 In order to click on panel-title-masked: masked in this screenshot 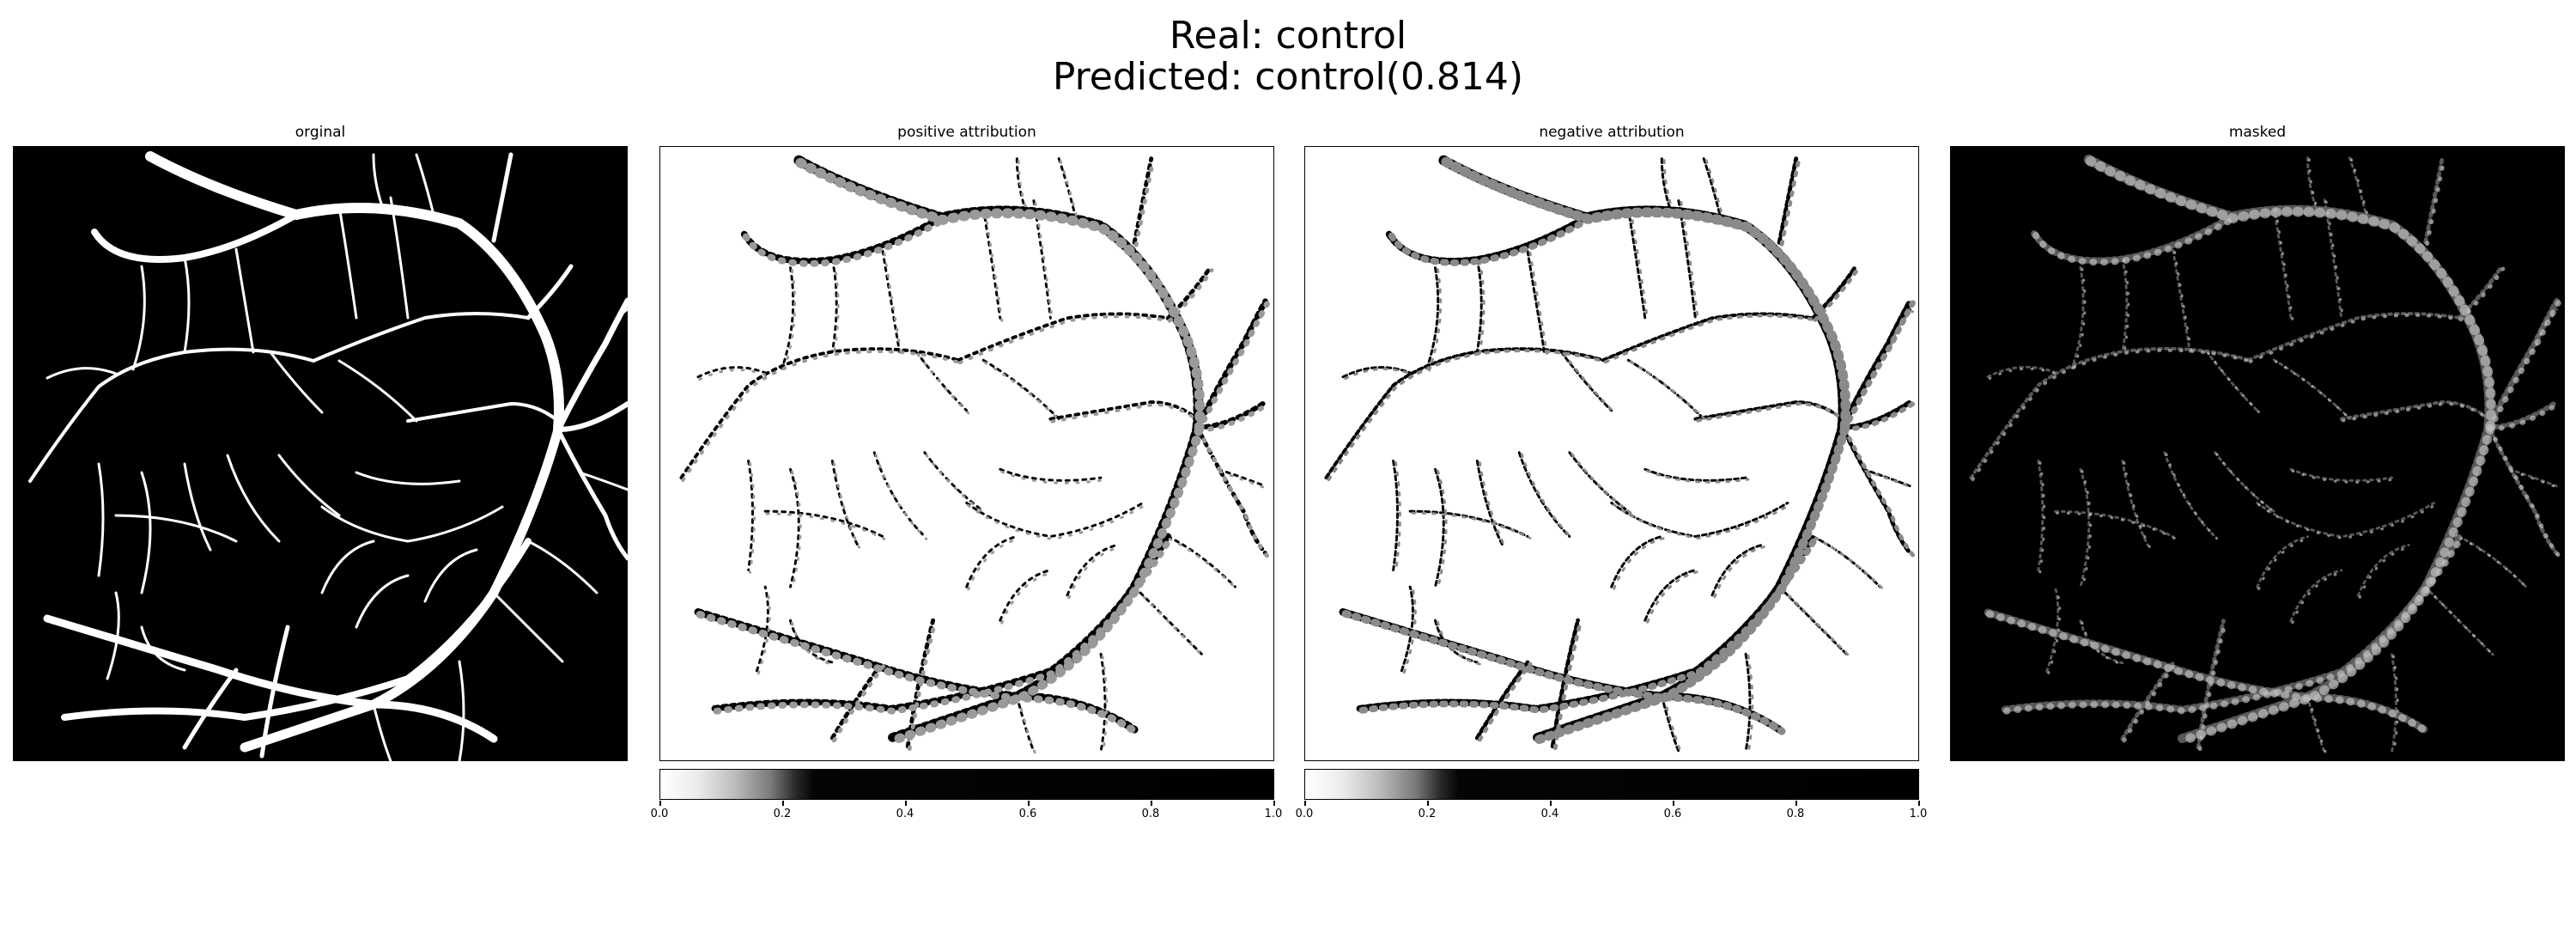, I will do `click(2258, 132)`.